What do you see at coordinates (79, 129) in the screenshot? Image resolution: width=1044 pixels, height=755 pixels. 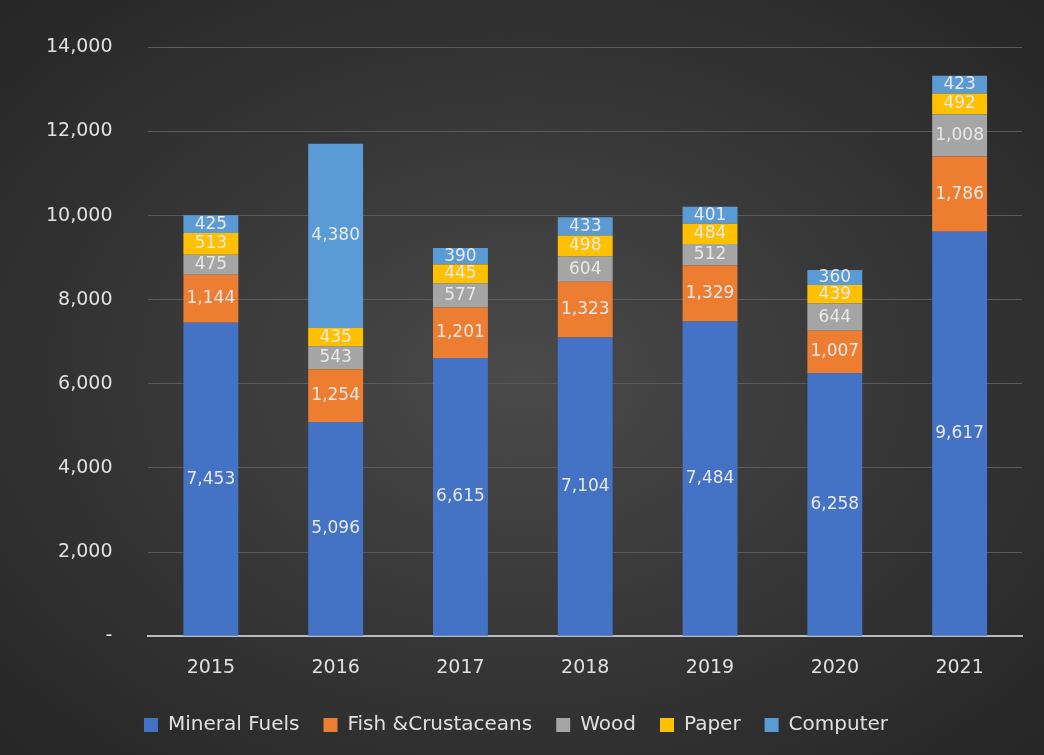 I see `y-tick-label: 12,000` at bounding box center [79, 129].